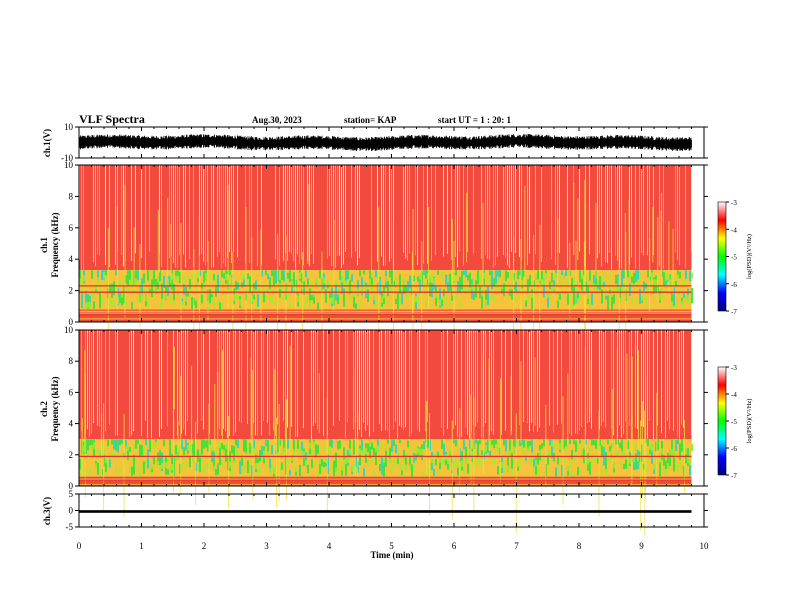 The width and height of the screenshot is (792, 612). What do you see at coordinates (734, 258) in the screenshot?
I see `colorbar-ch1-tick-label: -5` at bounding box center [734, 258].